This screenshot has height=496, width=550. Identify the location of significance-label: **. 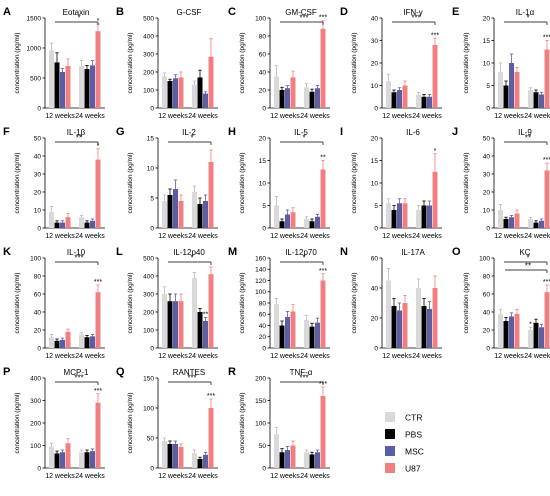
(323, 158).